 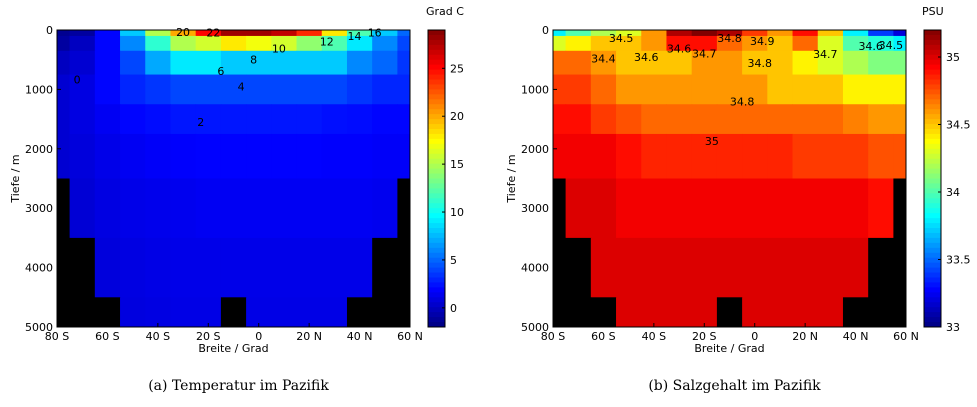 I want to click on y-tick-label: 5000, so click(x=39, y=327).